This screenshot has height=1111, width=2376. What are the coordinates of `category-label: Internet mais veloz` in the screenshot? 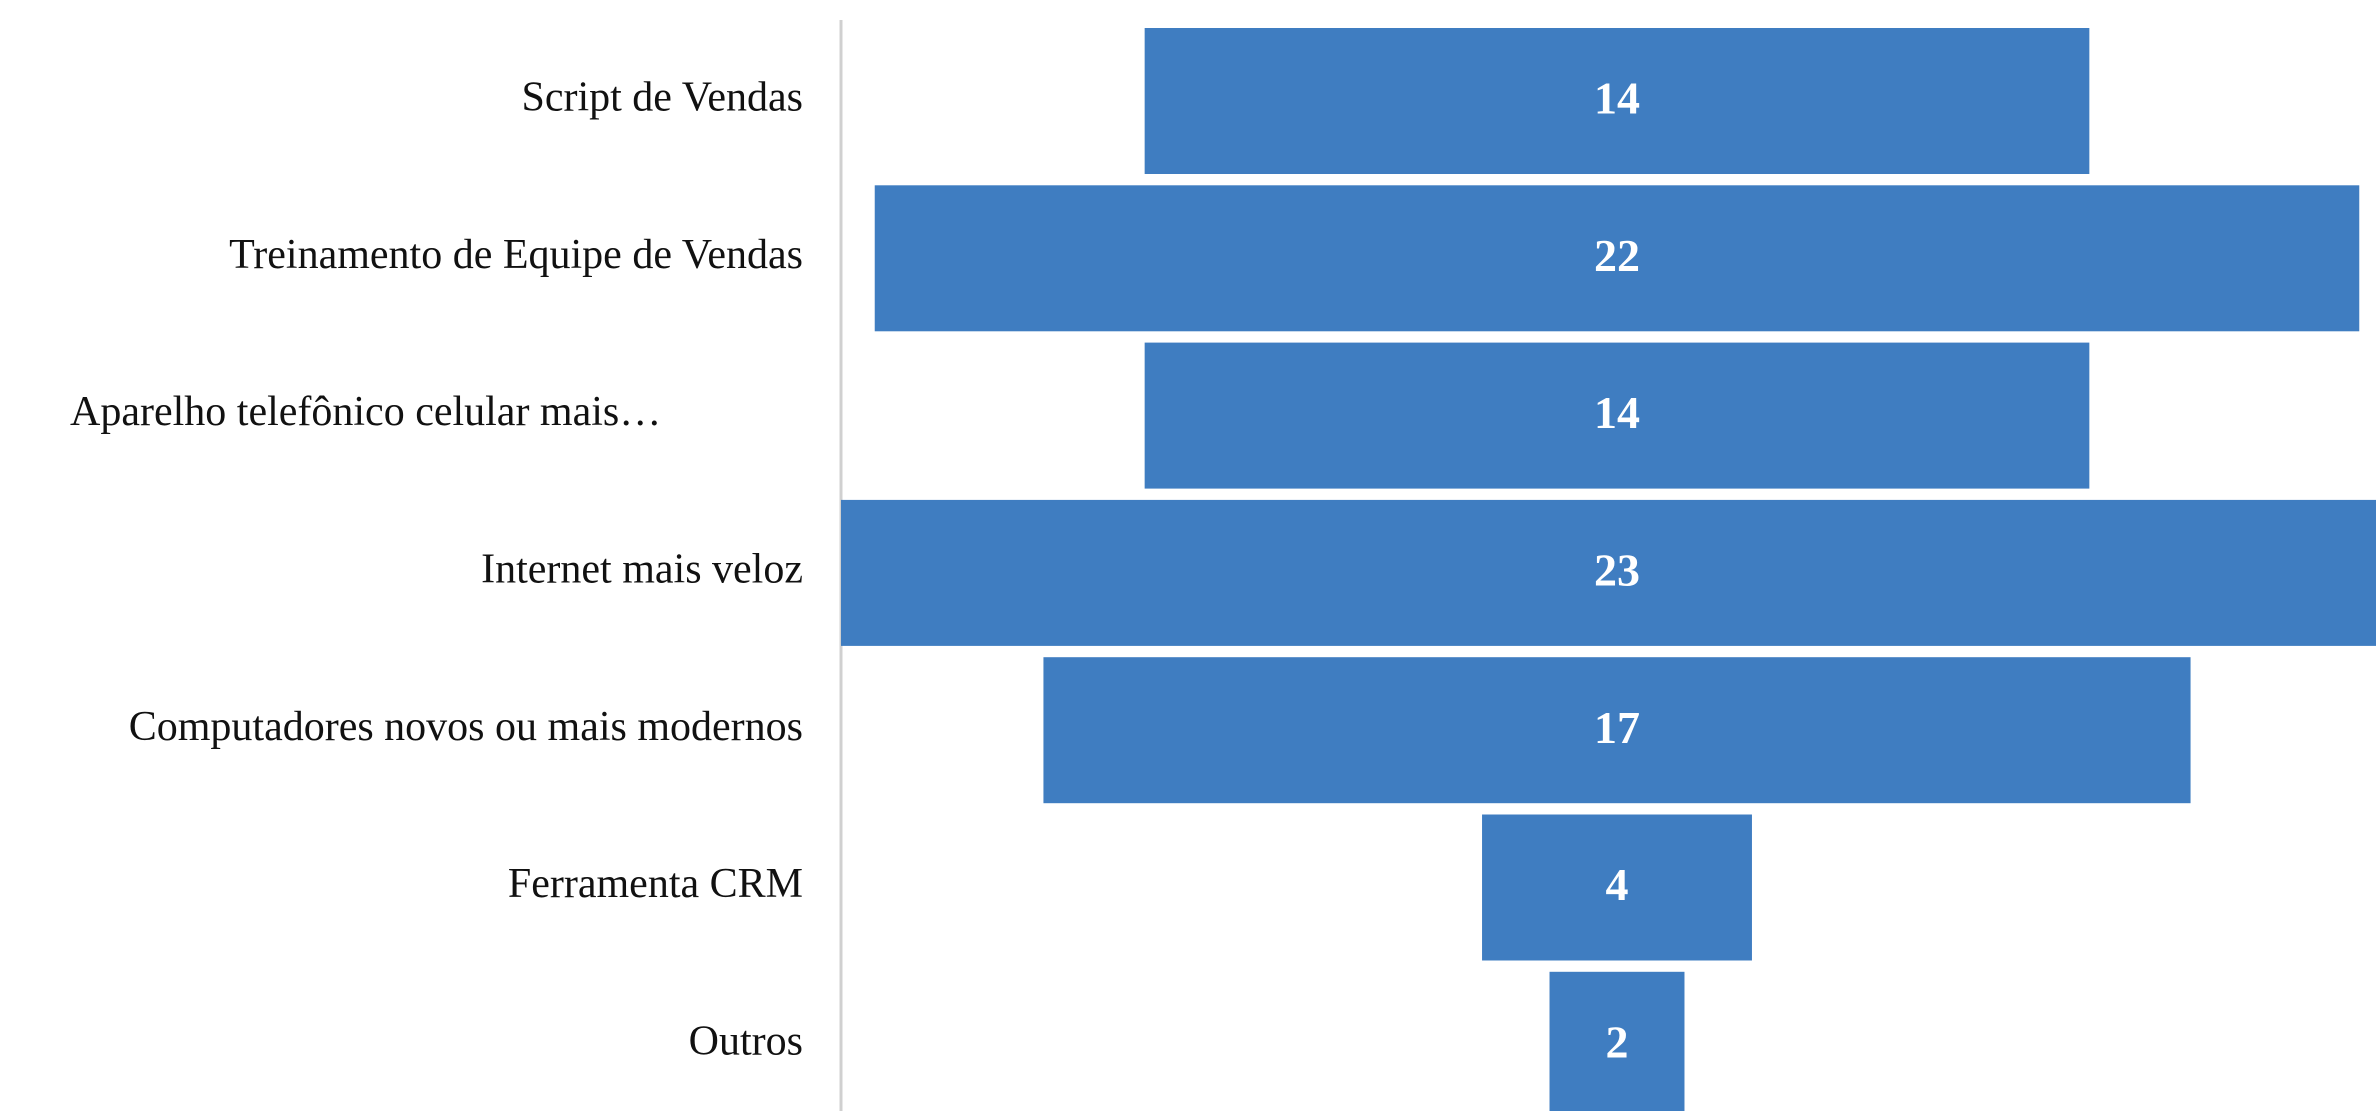 It's located at (642, 570).